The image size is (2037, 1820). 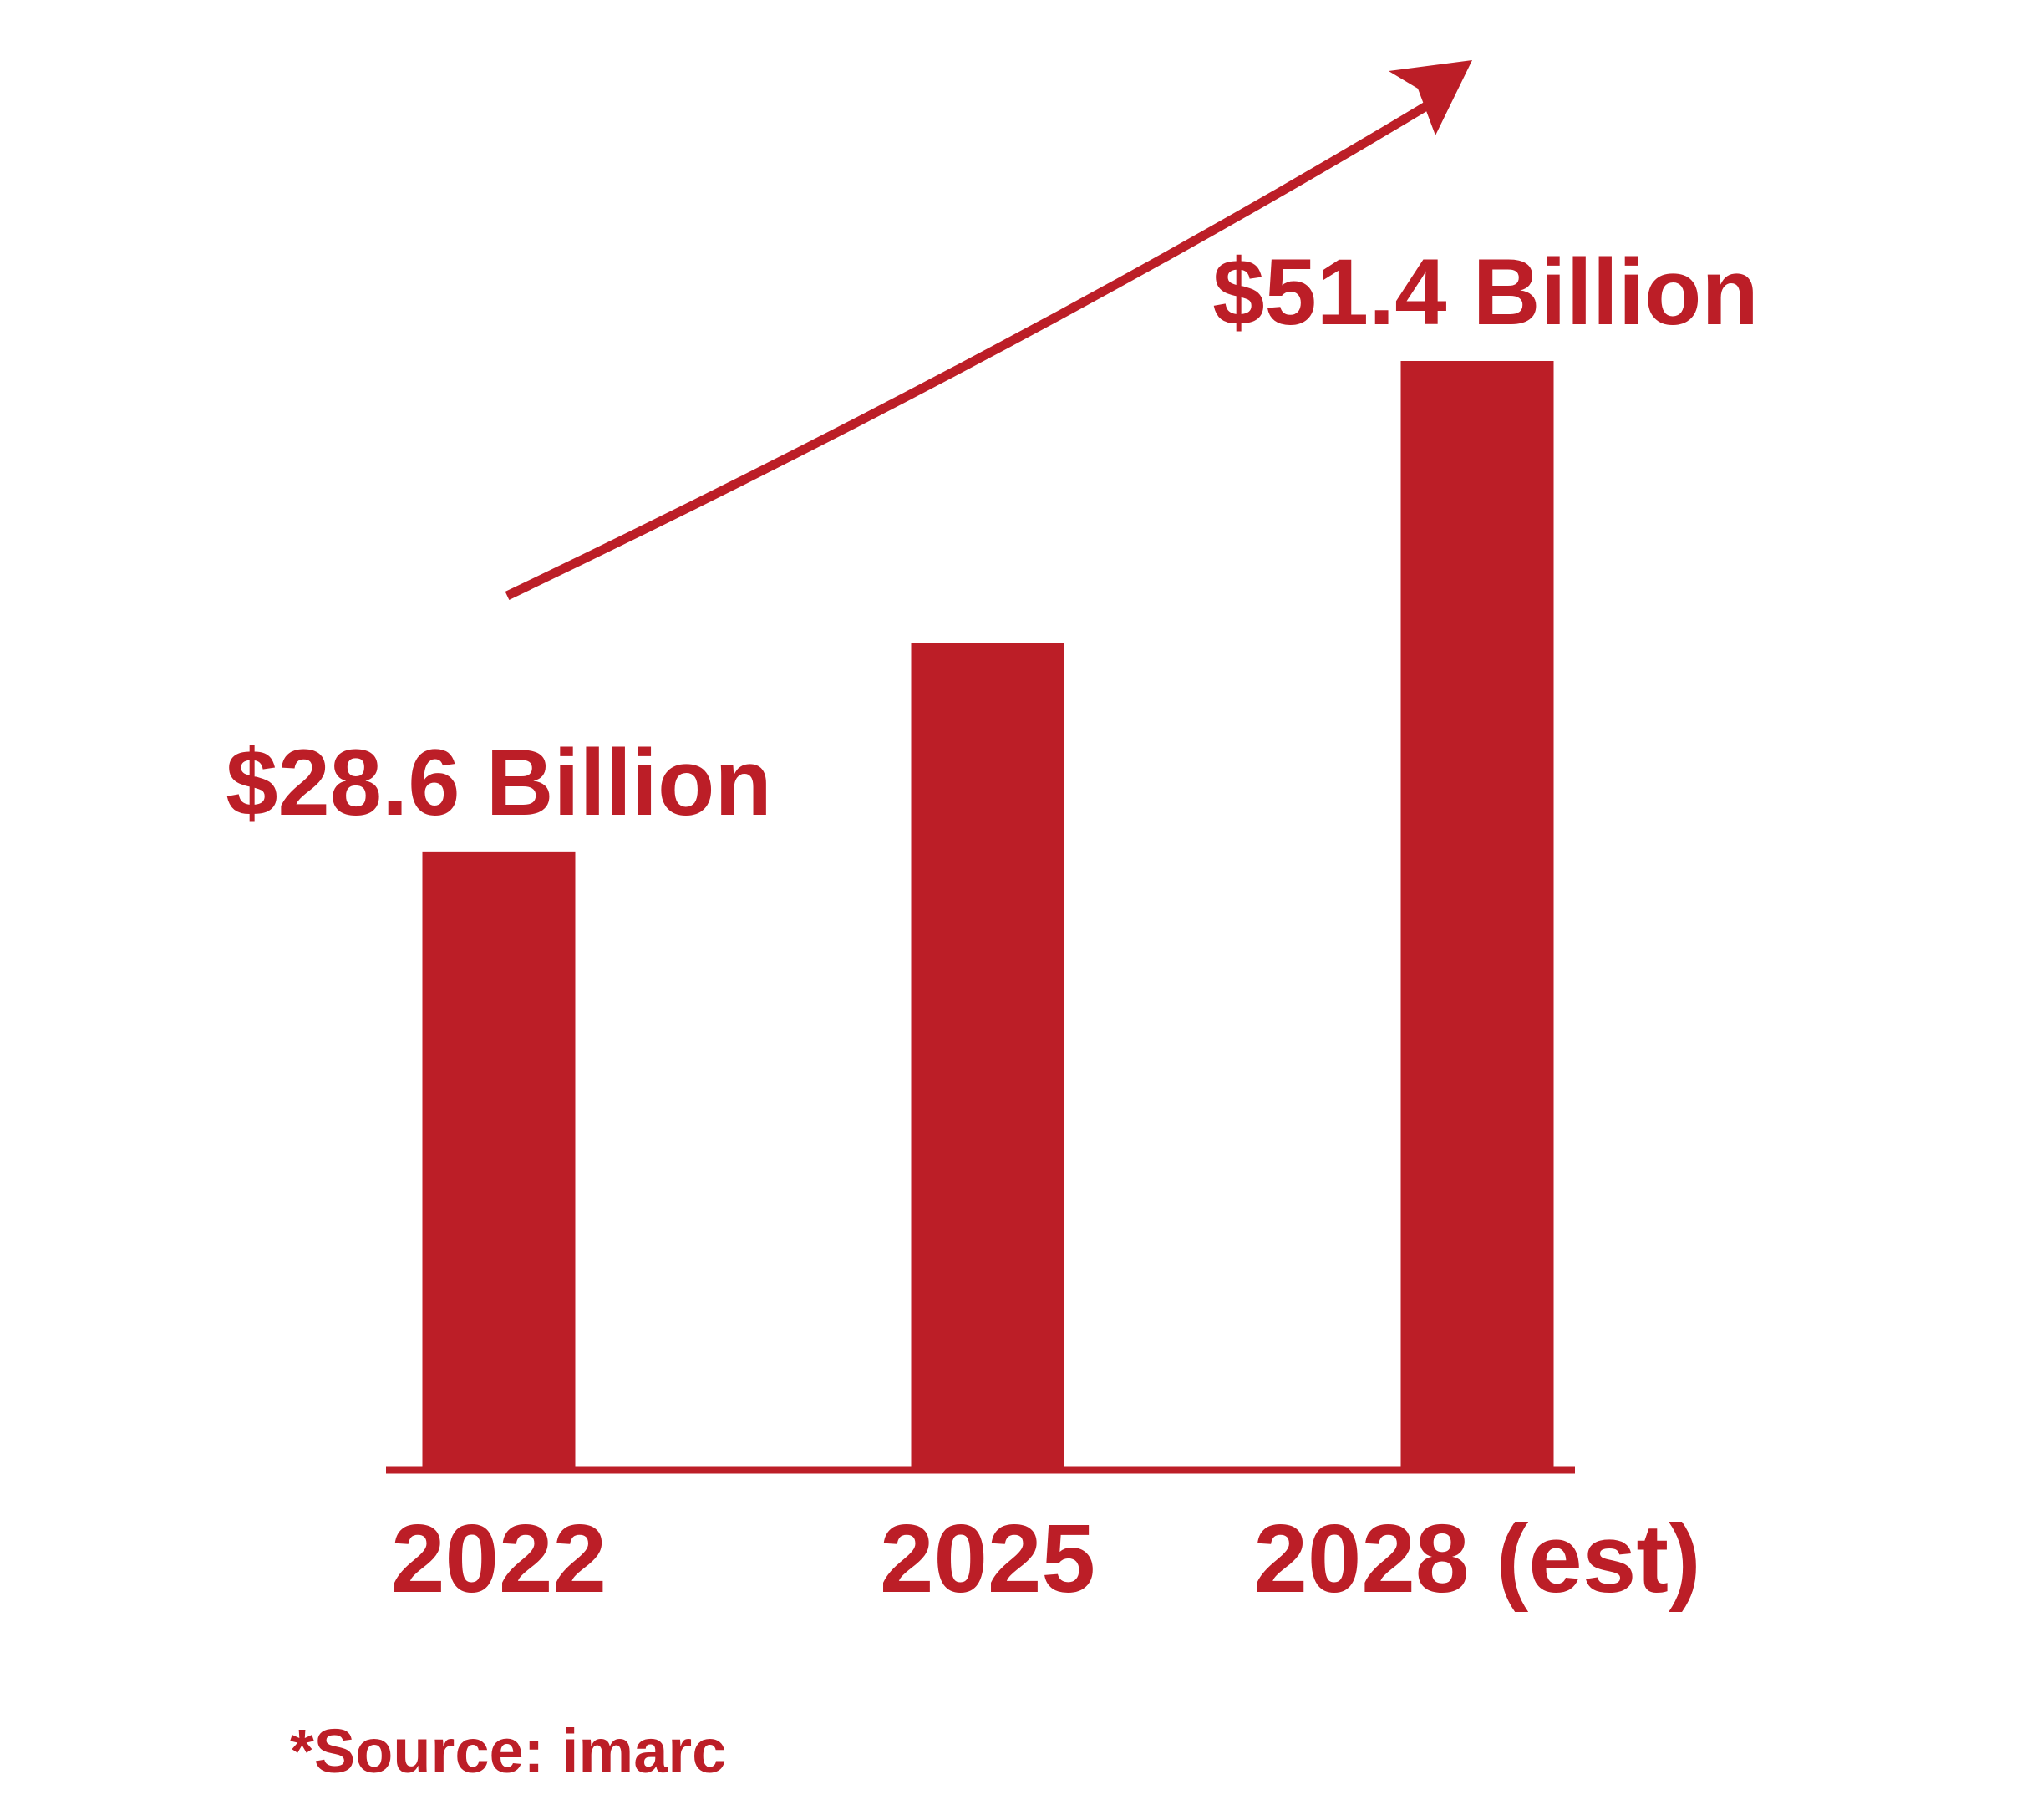 I want to click on x-tick-label: 2025, so click(x=988, y=1558).